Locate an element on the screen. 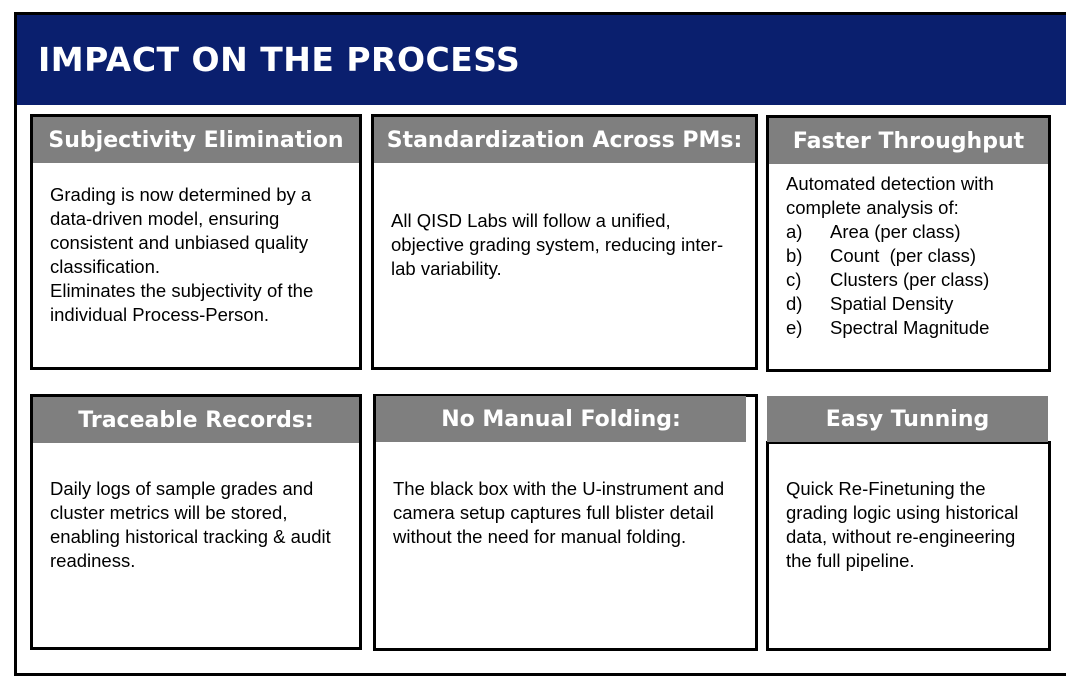  list-marker: d) is located at coordinates (794, 303).